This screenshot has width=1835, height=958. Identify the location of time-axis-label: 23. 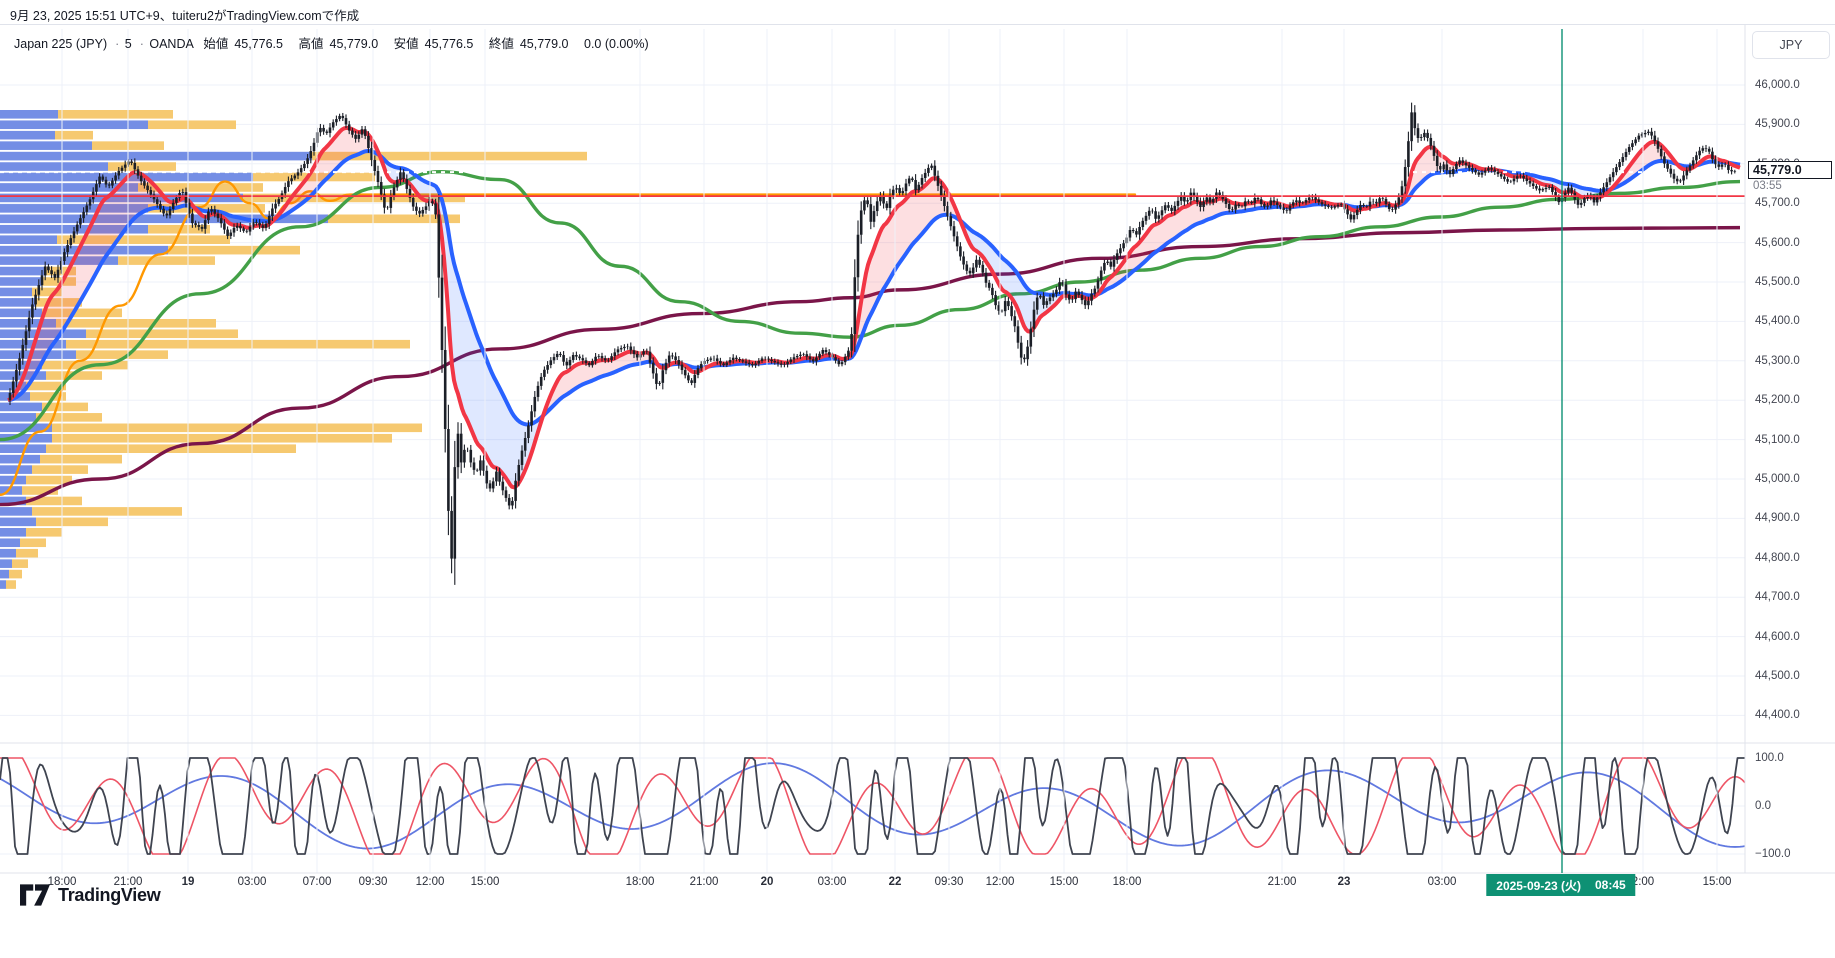
(1344, 882).